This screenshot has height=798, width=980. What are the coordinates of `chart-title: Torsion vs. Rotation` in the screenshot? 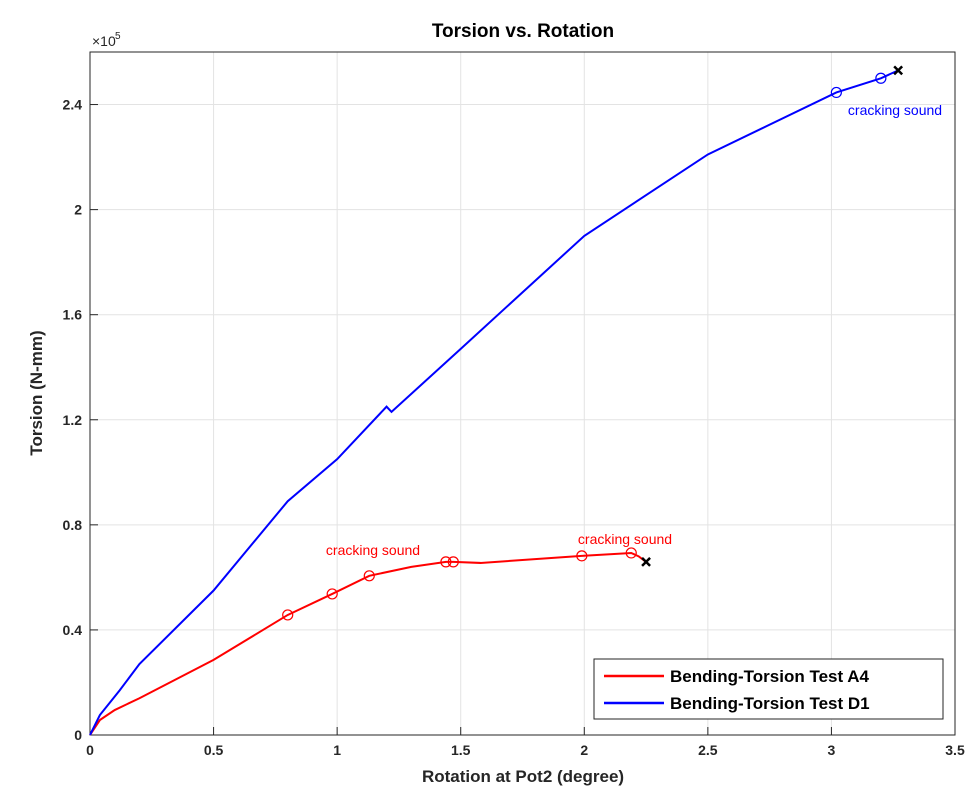 It's located at (523, 31).